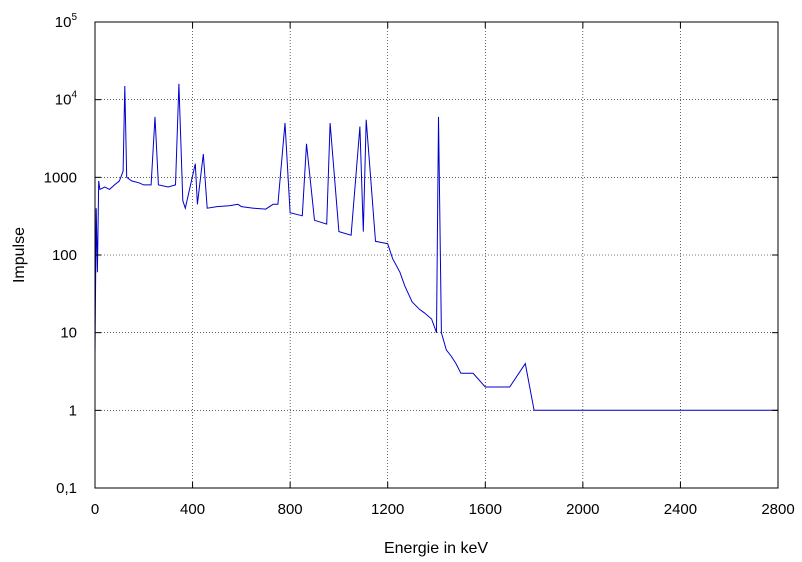 This screenshot has width=802, height=562. Describe the element at coordinates (66, 21) in the screenshot. I see `y-tick-label: 10⁵` at that location.